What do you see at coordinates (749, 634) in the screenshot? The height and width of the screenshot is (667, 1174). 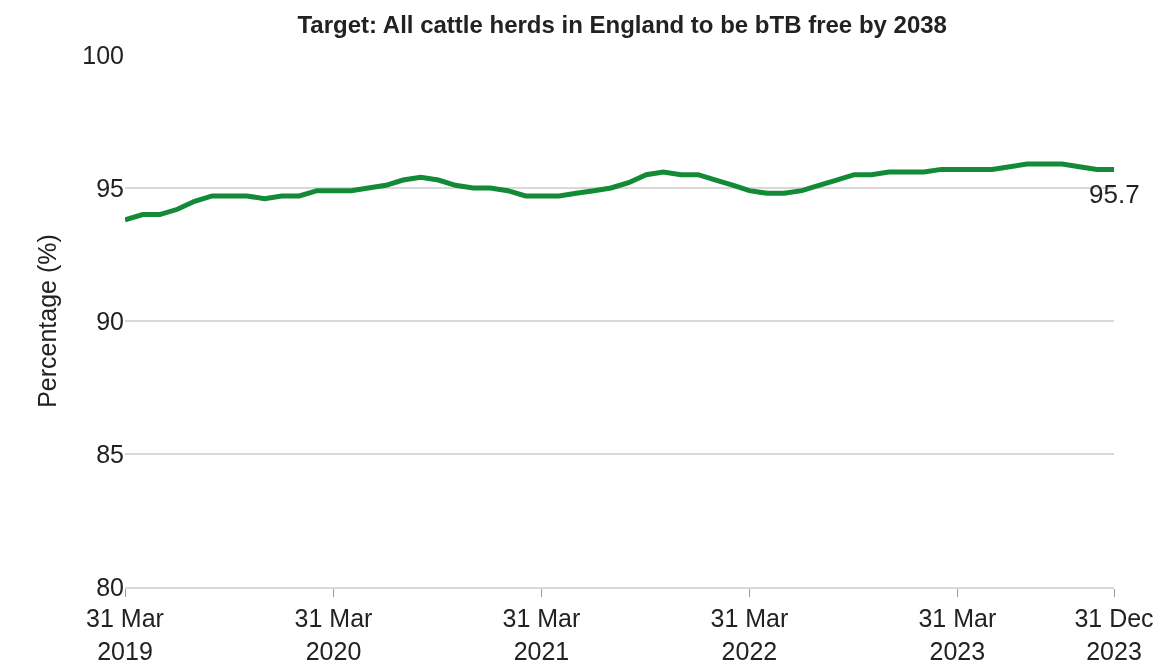 I see `x-tick-label: 31 Mar 2022` at bounding box center [749, 634].